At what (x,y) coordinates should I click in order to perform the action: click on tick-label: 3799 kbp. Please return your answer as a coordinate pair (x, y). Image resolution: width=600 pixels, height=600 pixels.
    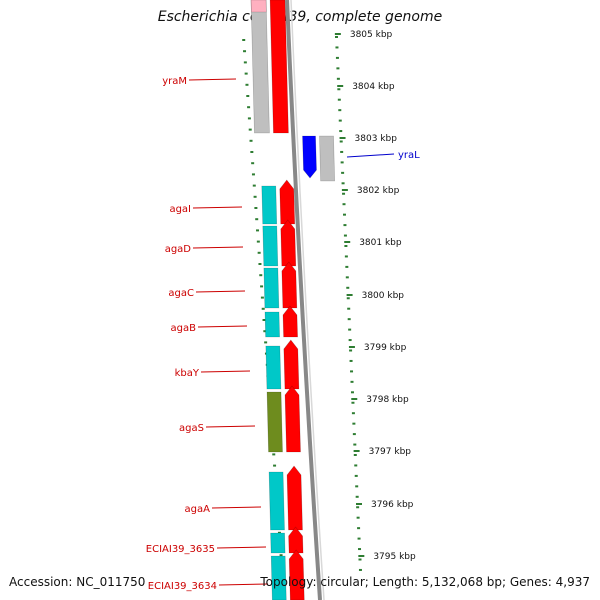
    Looking at the image, I should click on (385, 348).